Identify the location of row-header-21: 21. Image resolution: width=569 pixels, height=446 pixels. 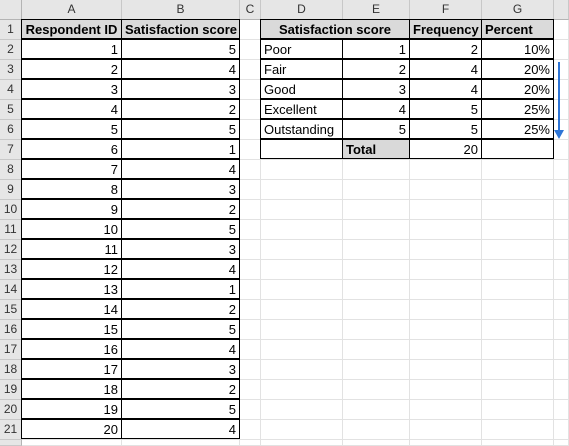
(11, 430).